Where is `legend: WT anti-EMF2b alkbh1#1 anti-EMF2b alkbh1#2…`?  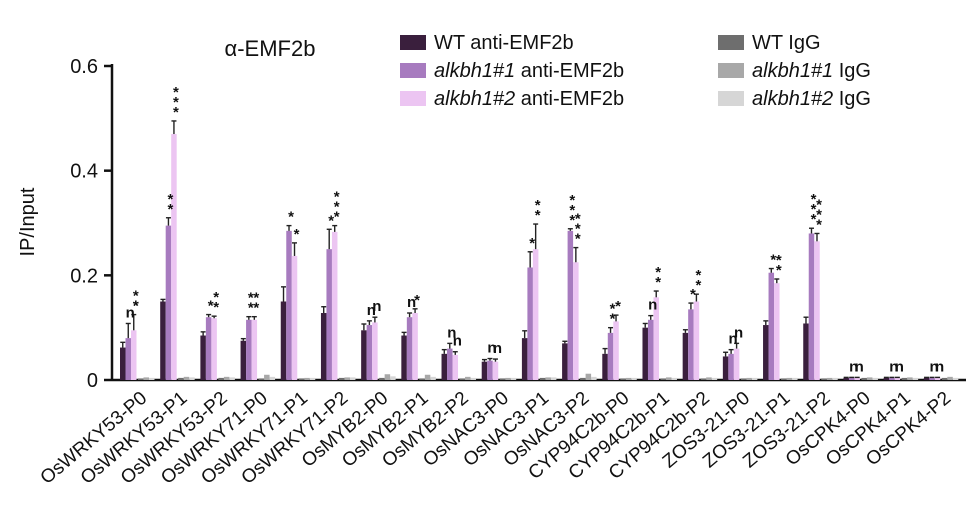
legend: WT anti-EMF2b alkbh1#1 anti-EMF2b alkbh1#2… is located at coordinates (635, 71).